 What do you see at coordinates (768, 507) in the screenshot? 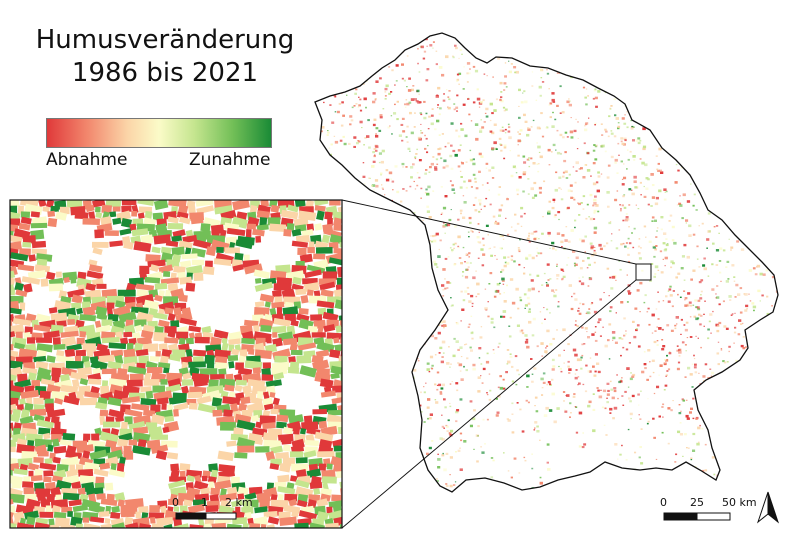
I see `north-arrow-icon` at bounding box center [768, 507].